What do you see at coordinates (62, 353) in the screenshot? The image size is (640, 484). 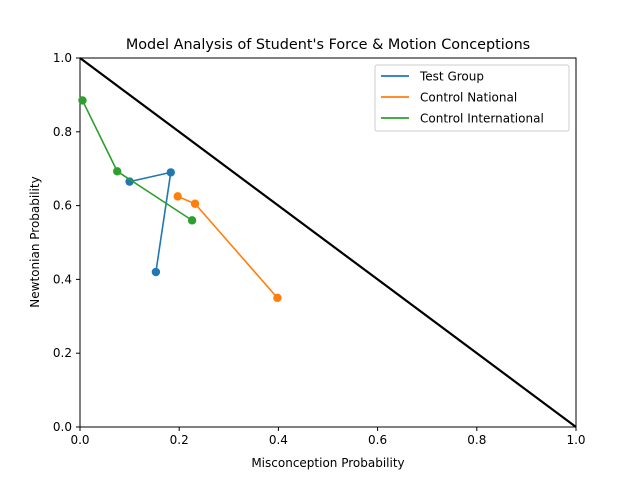 I see `y-tick-label: 0.2` at bounding box center [62, 353].